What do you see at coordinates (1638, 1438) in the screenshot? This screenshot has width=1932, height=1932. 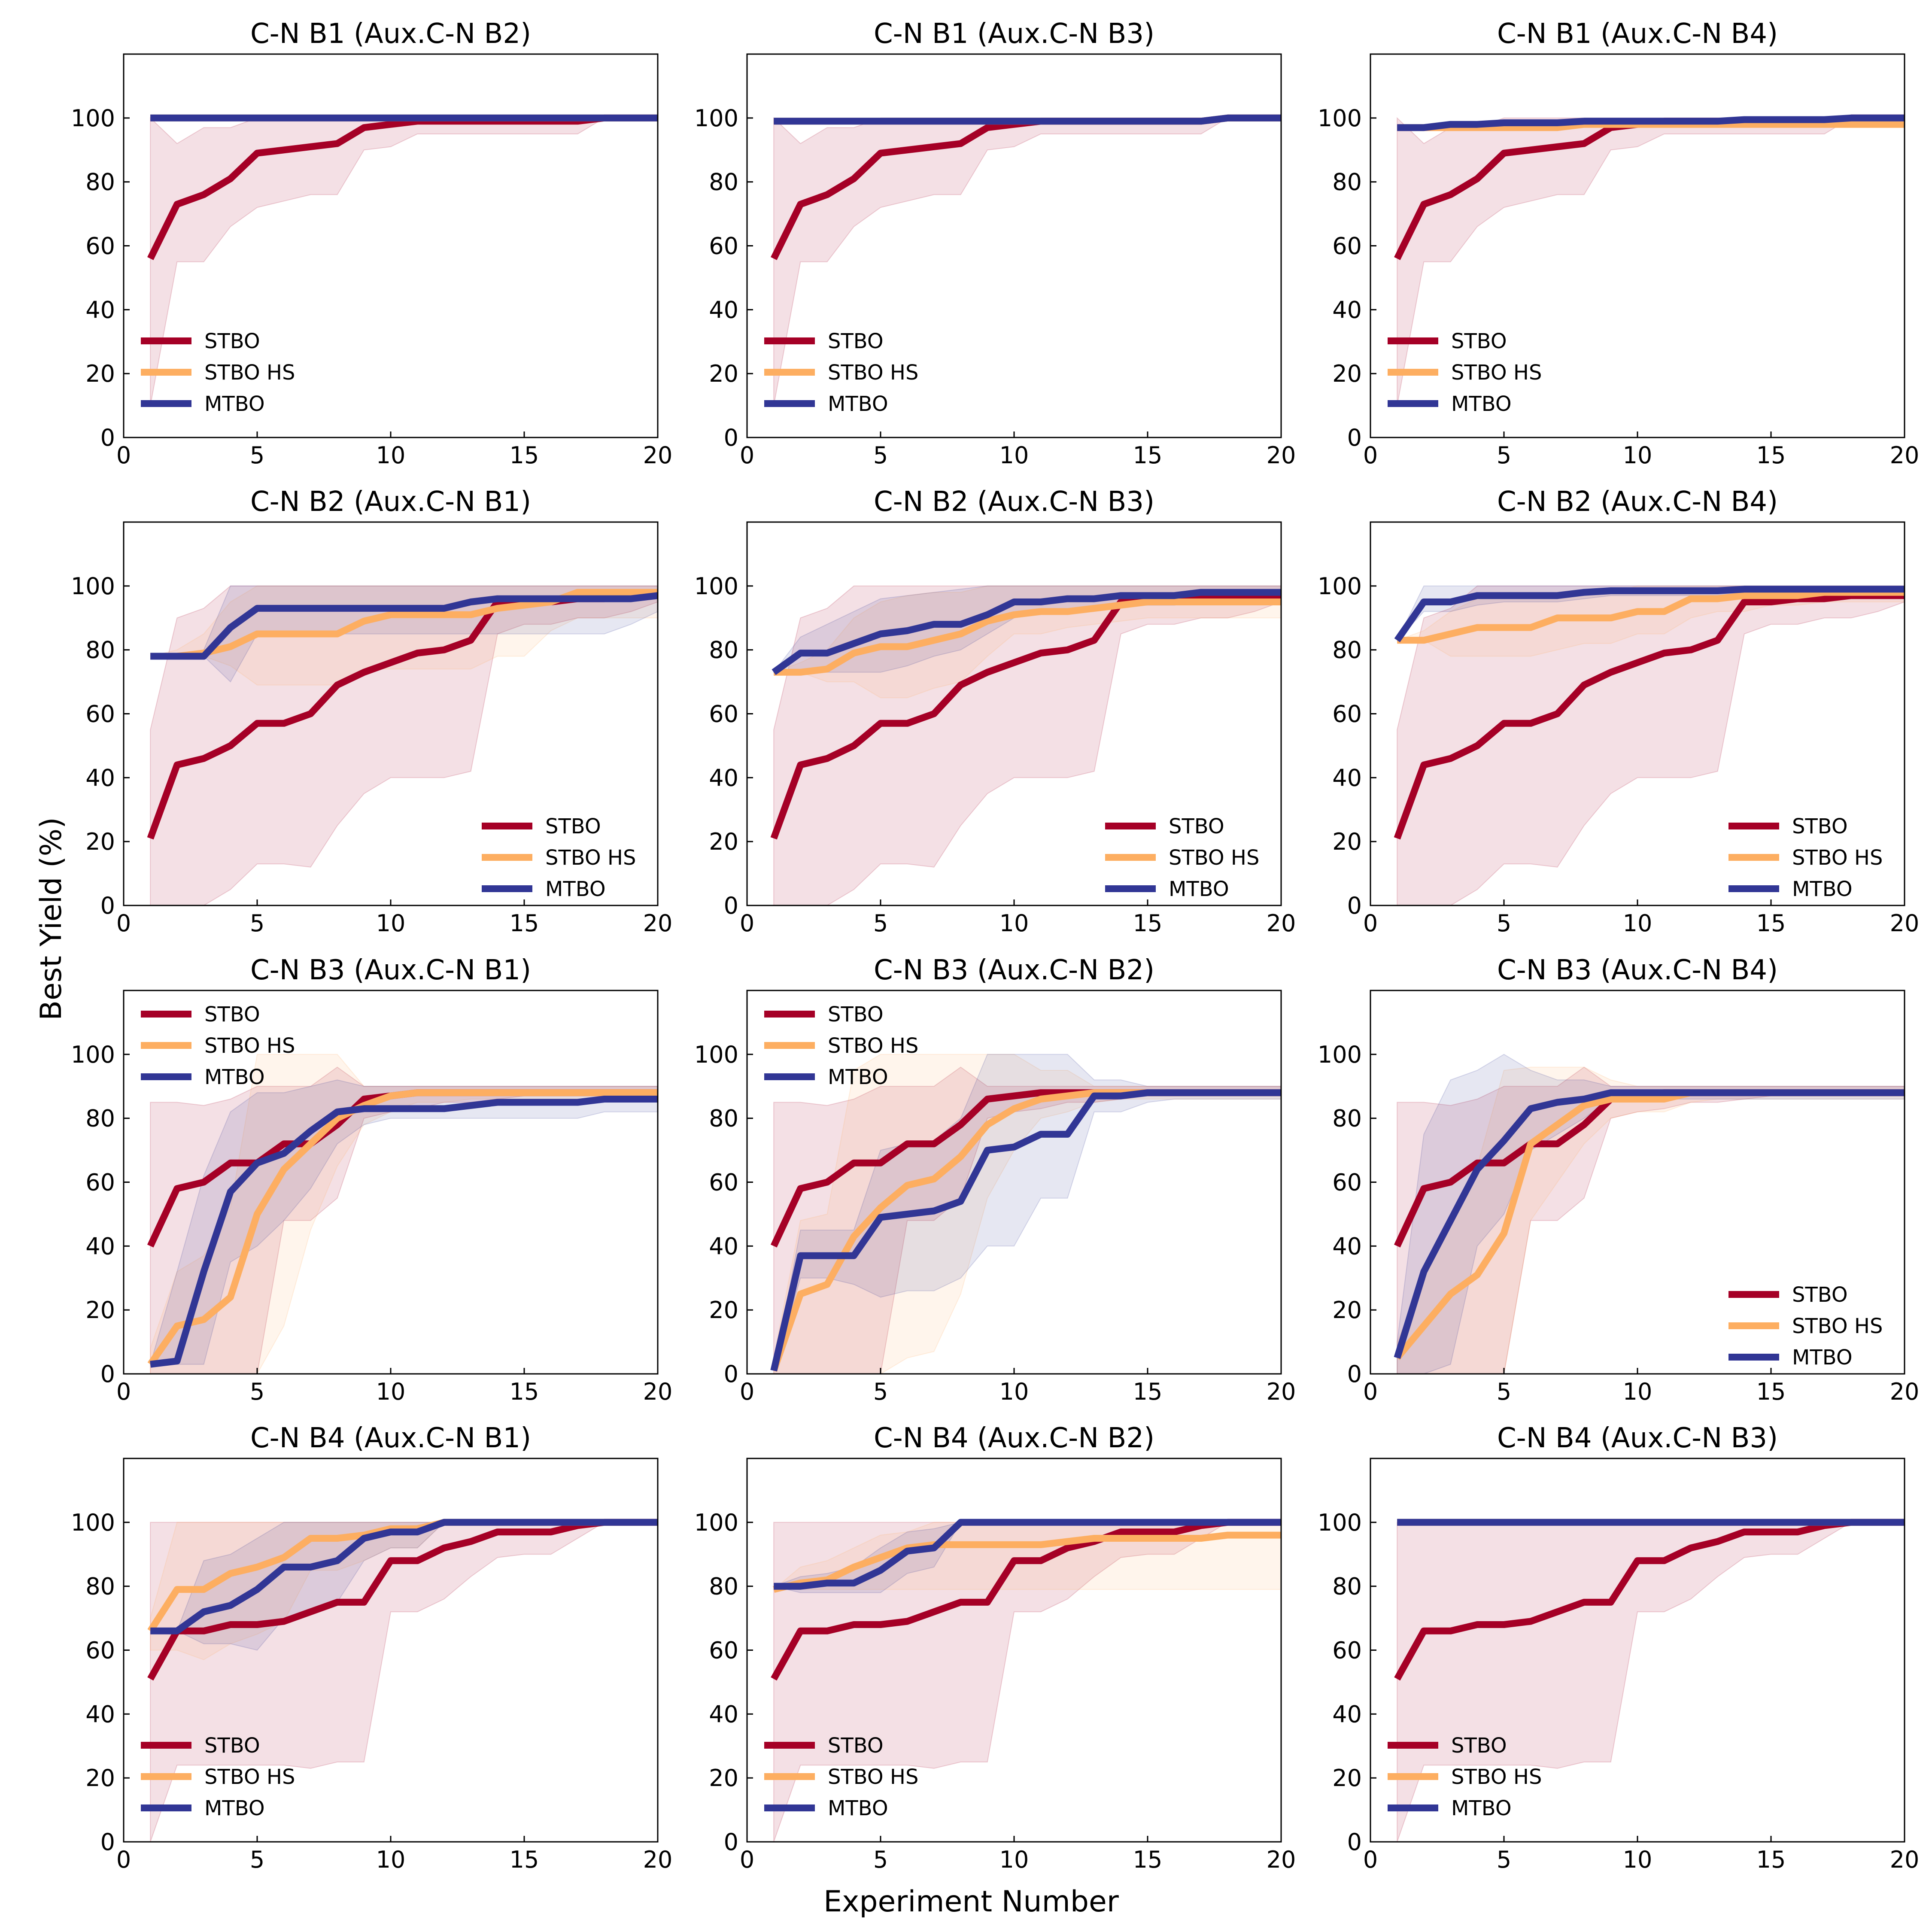 I see `chart-title: C-N B4 (Aux.C-N B3)` at bounding box center [1638, 1438].